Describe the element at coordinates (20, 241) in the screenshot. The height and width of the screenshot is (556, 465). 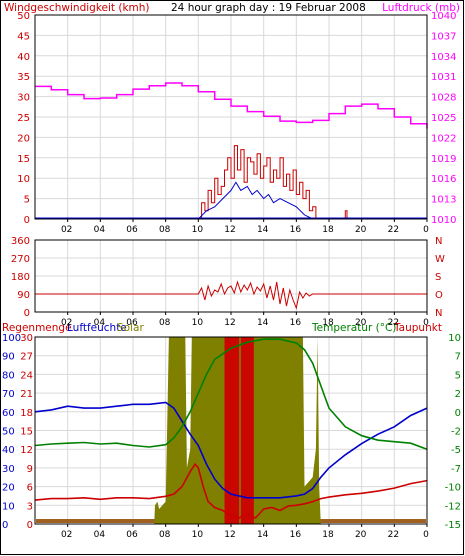
I see `dir-tick-360: 360` at that location.